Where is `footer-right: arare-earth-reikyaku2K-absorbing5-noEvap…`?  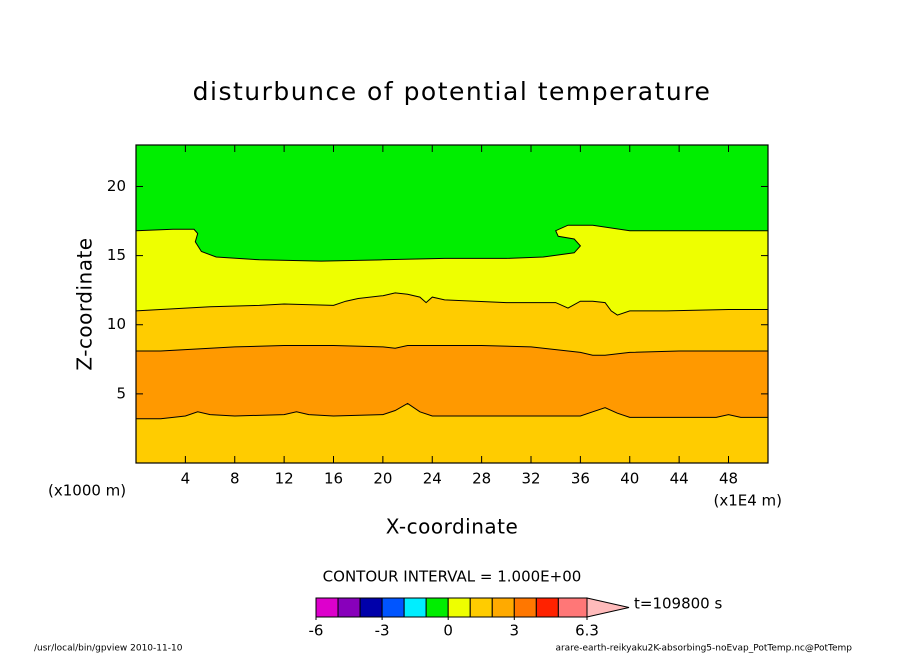
footer-right: arare-earth-reikyaku2K-absorbing5-noEvap… is located at coordinates (703, 649).